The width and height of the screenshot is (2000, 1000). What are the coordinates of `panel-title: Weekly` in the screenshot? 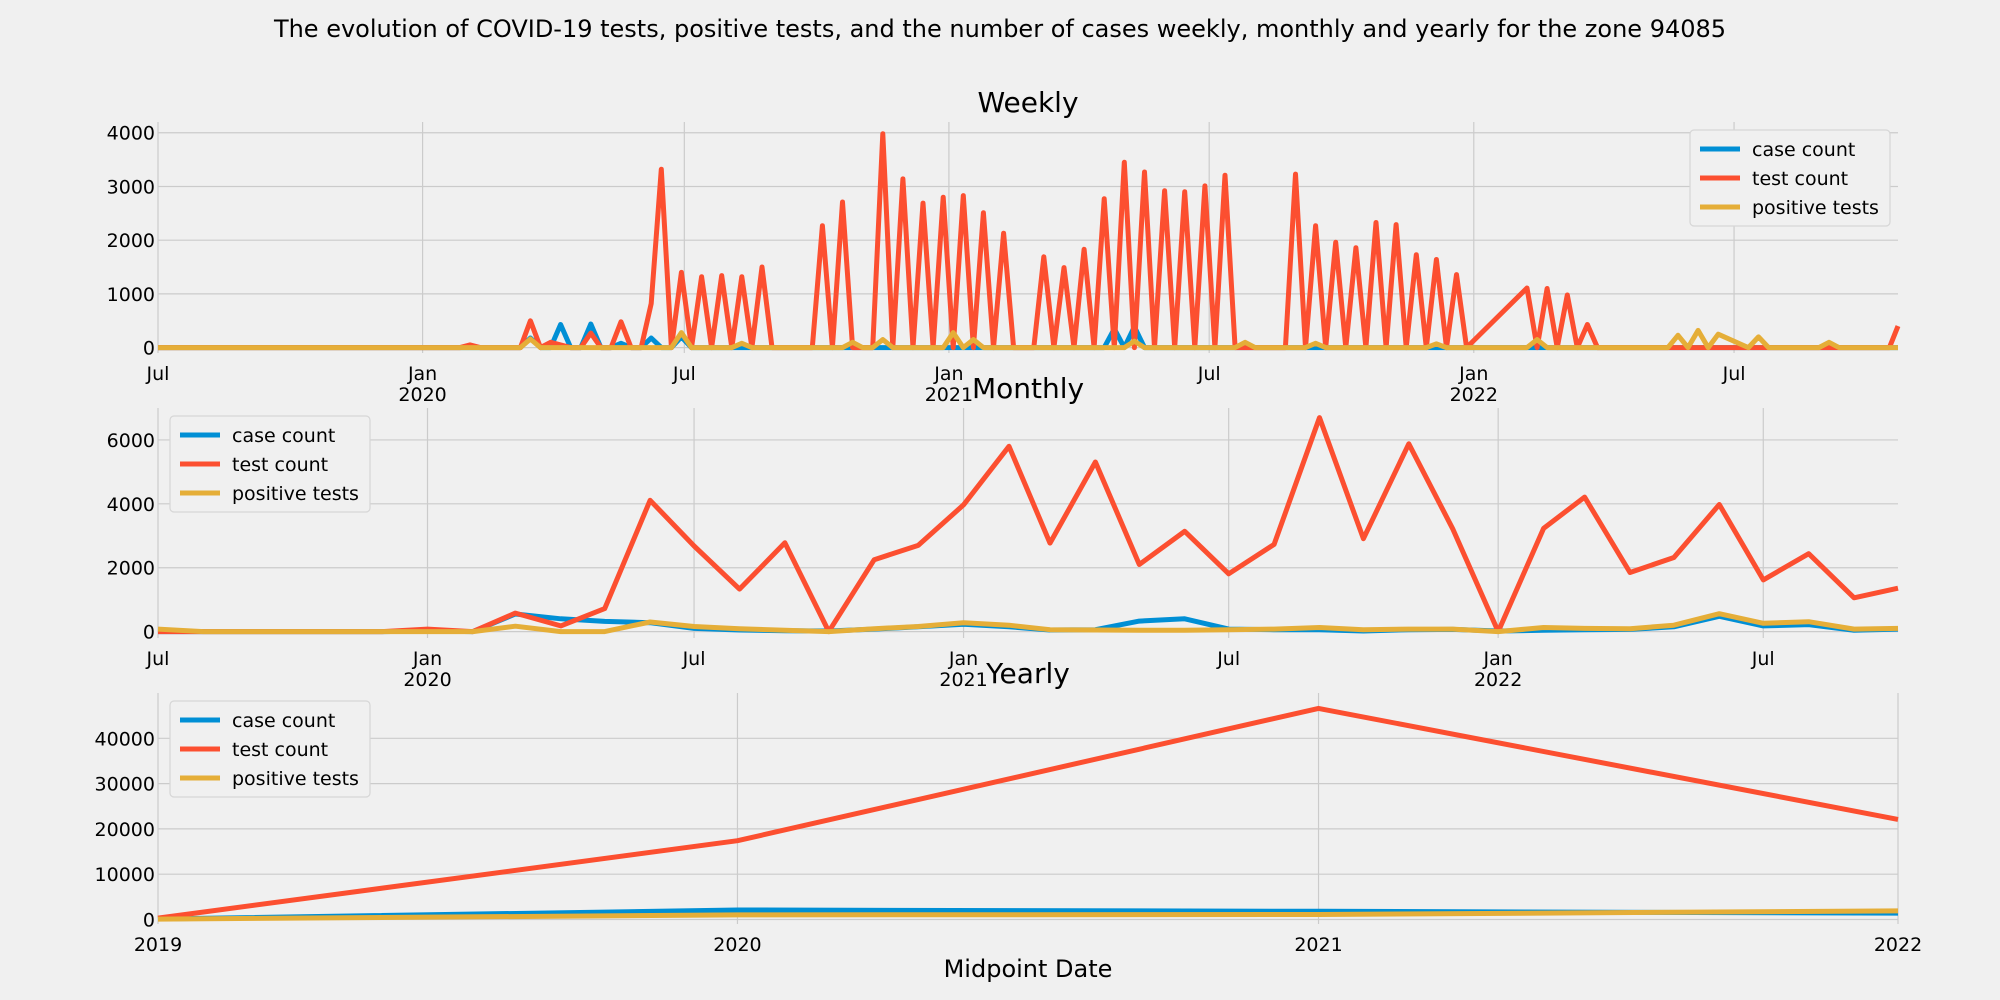 It's located at (1027, 102).